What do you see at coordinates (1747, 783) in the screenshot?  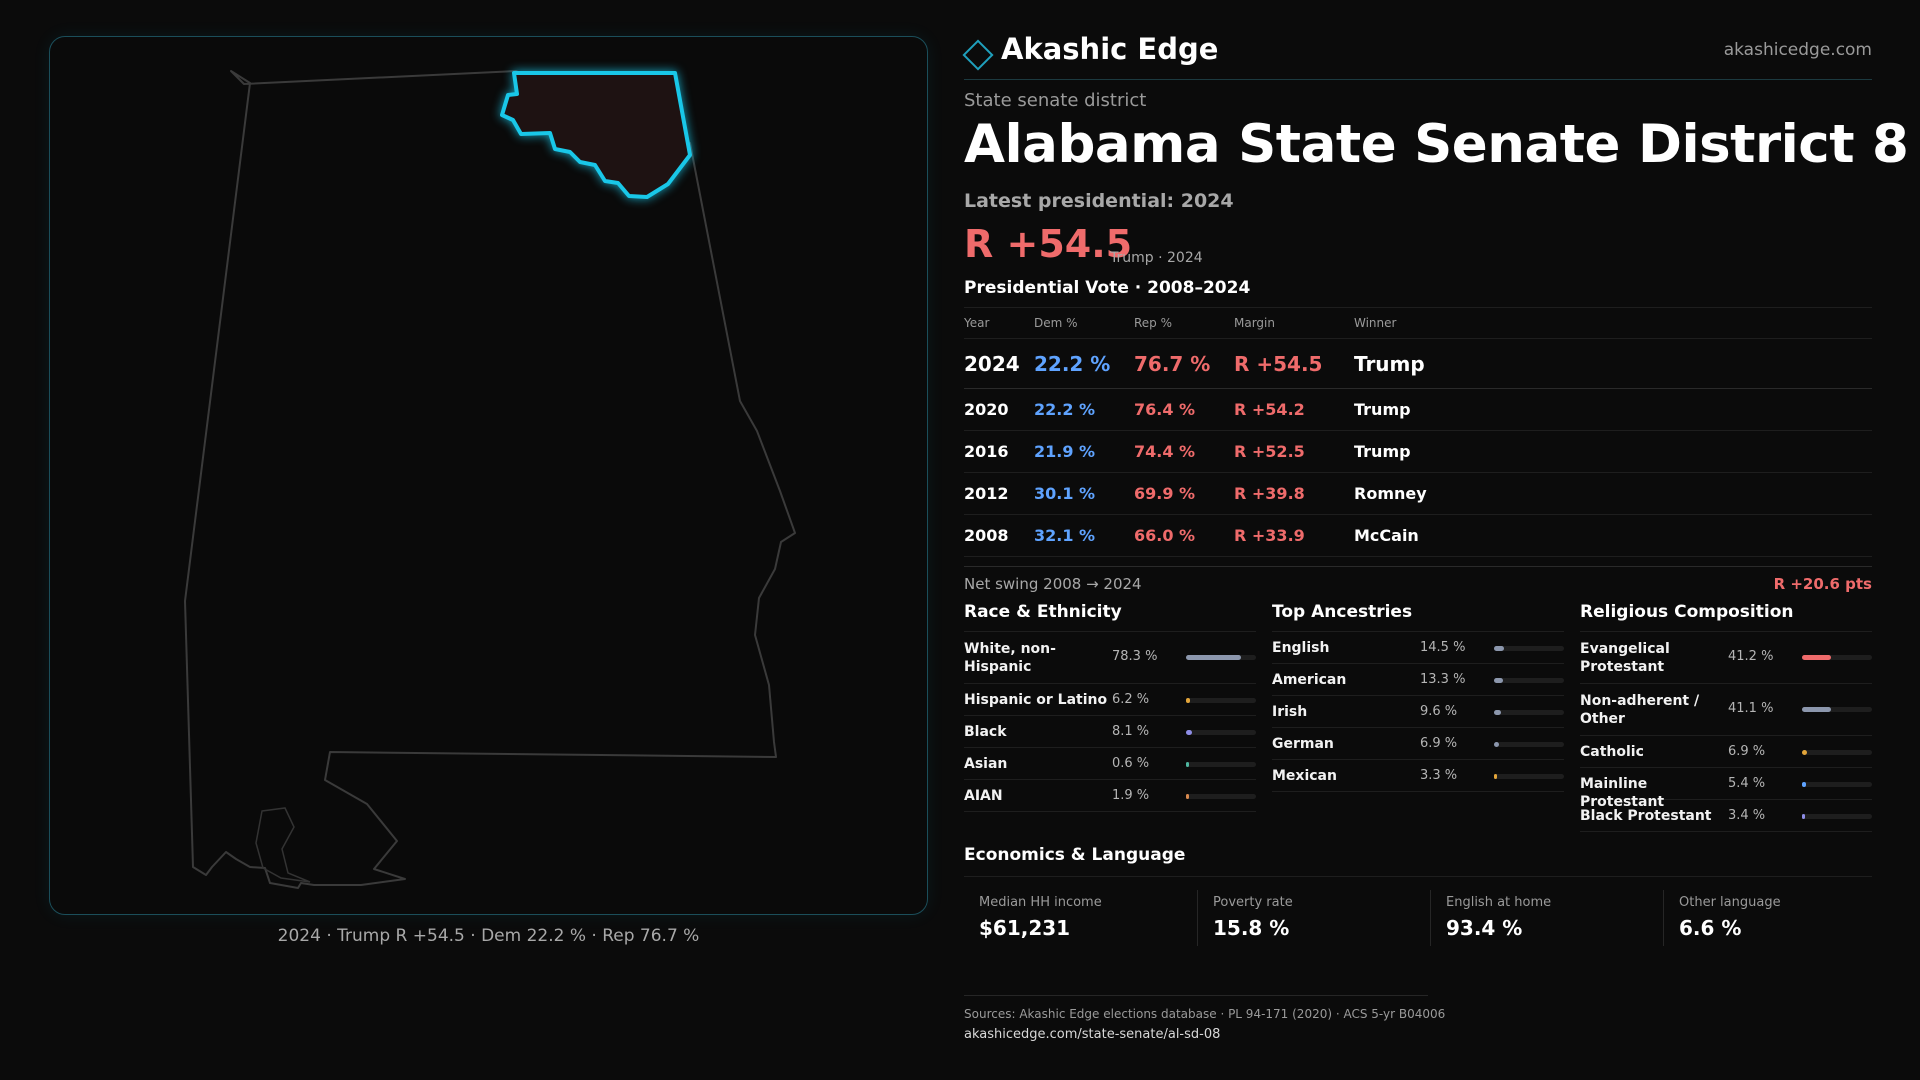 I see `item-value: 5.4 %` at bounding box center [1747, 783].